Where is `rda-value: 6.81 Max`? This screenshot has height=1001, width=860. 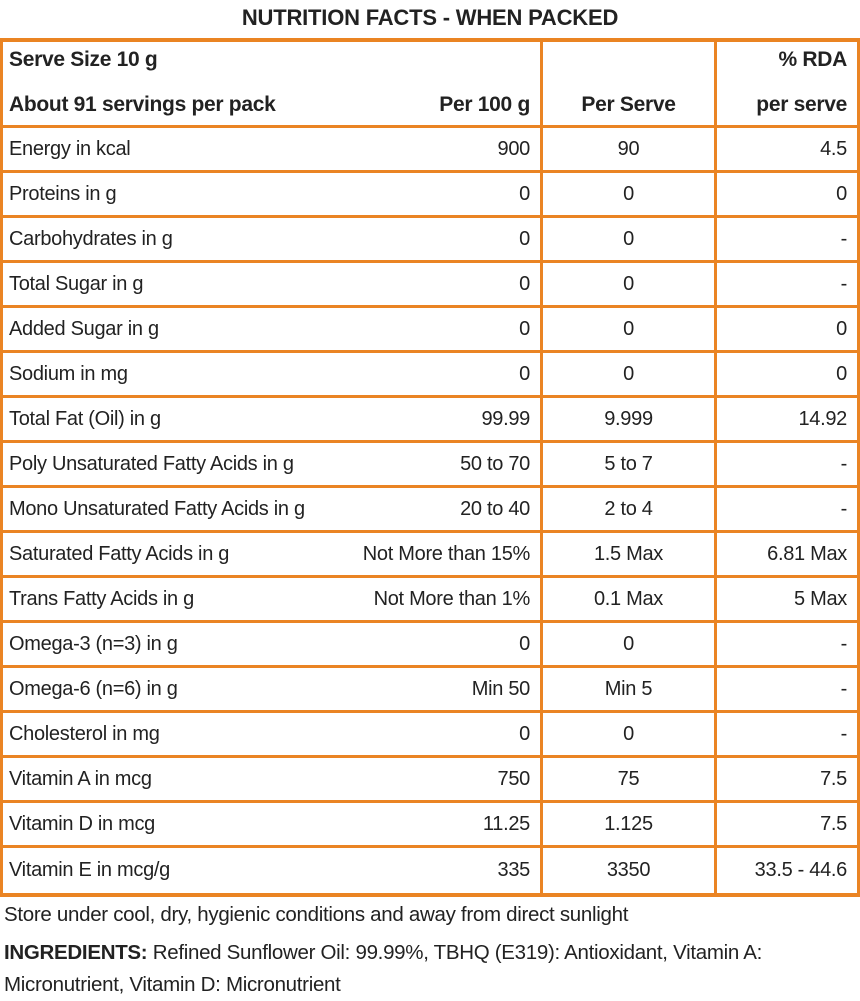 rda-value: 6.81 Max is located at coordinates (807, 553).